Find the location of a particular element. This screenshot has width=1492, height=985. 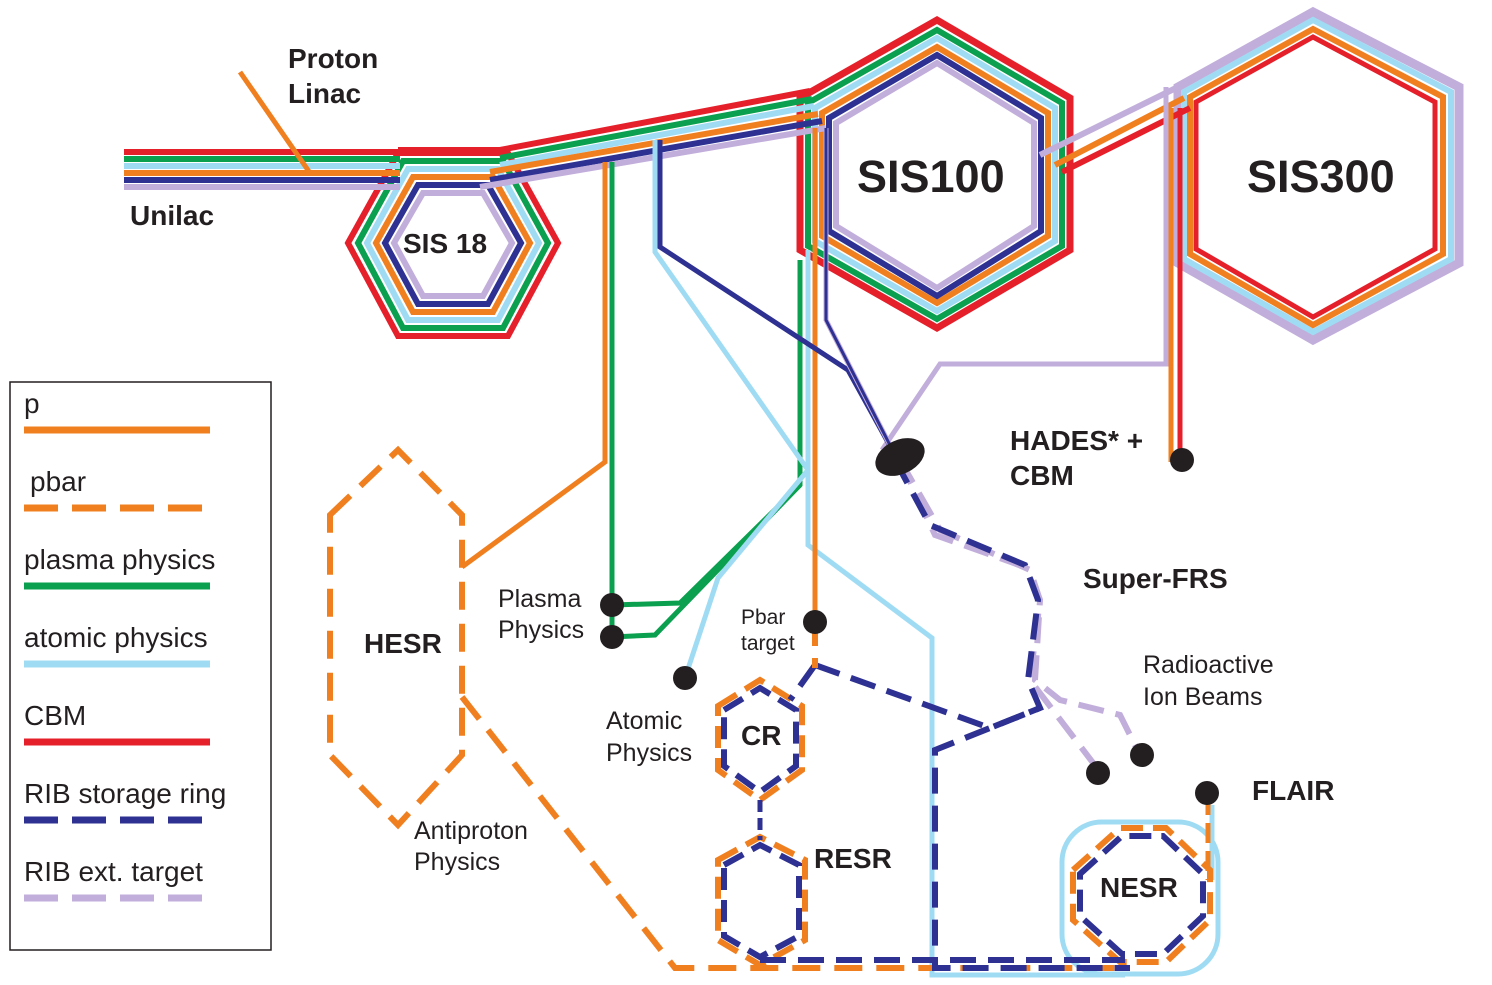

legend-label-3: atomic physics is located at coordinates (116, 637).